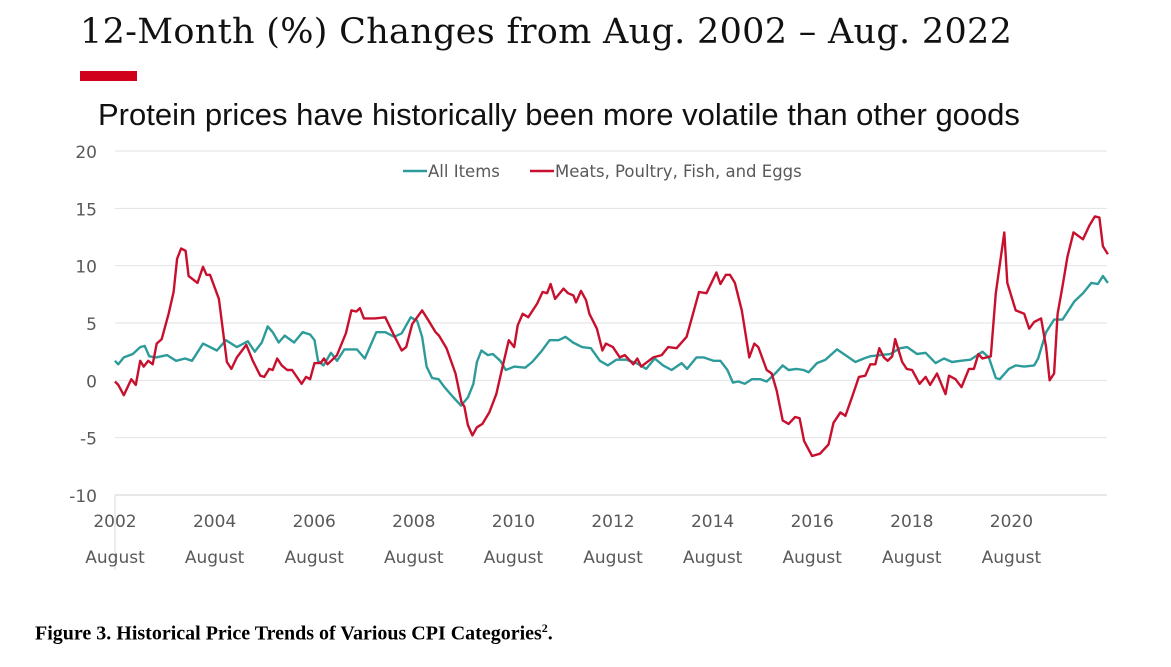 The height and width of the screenshot is (667, 1171). I want to click on caption-end: ., so click(550, 633).